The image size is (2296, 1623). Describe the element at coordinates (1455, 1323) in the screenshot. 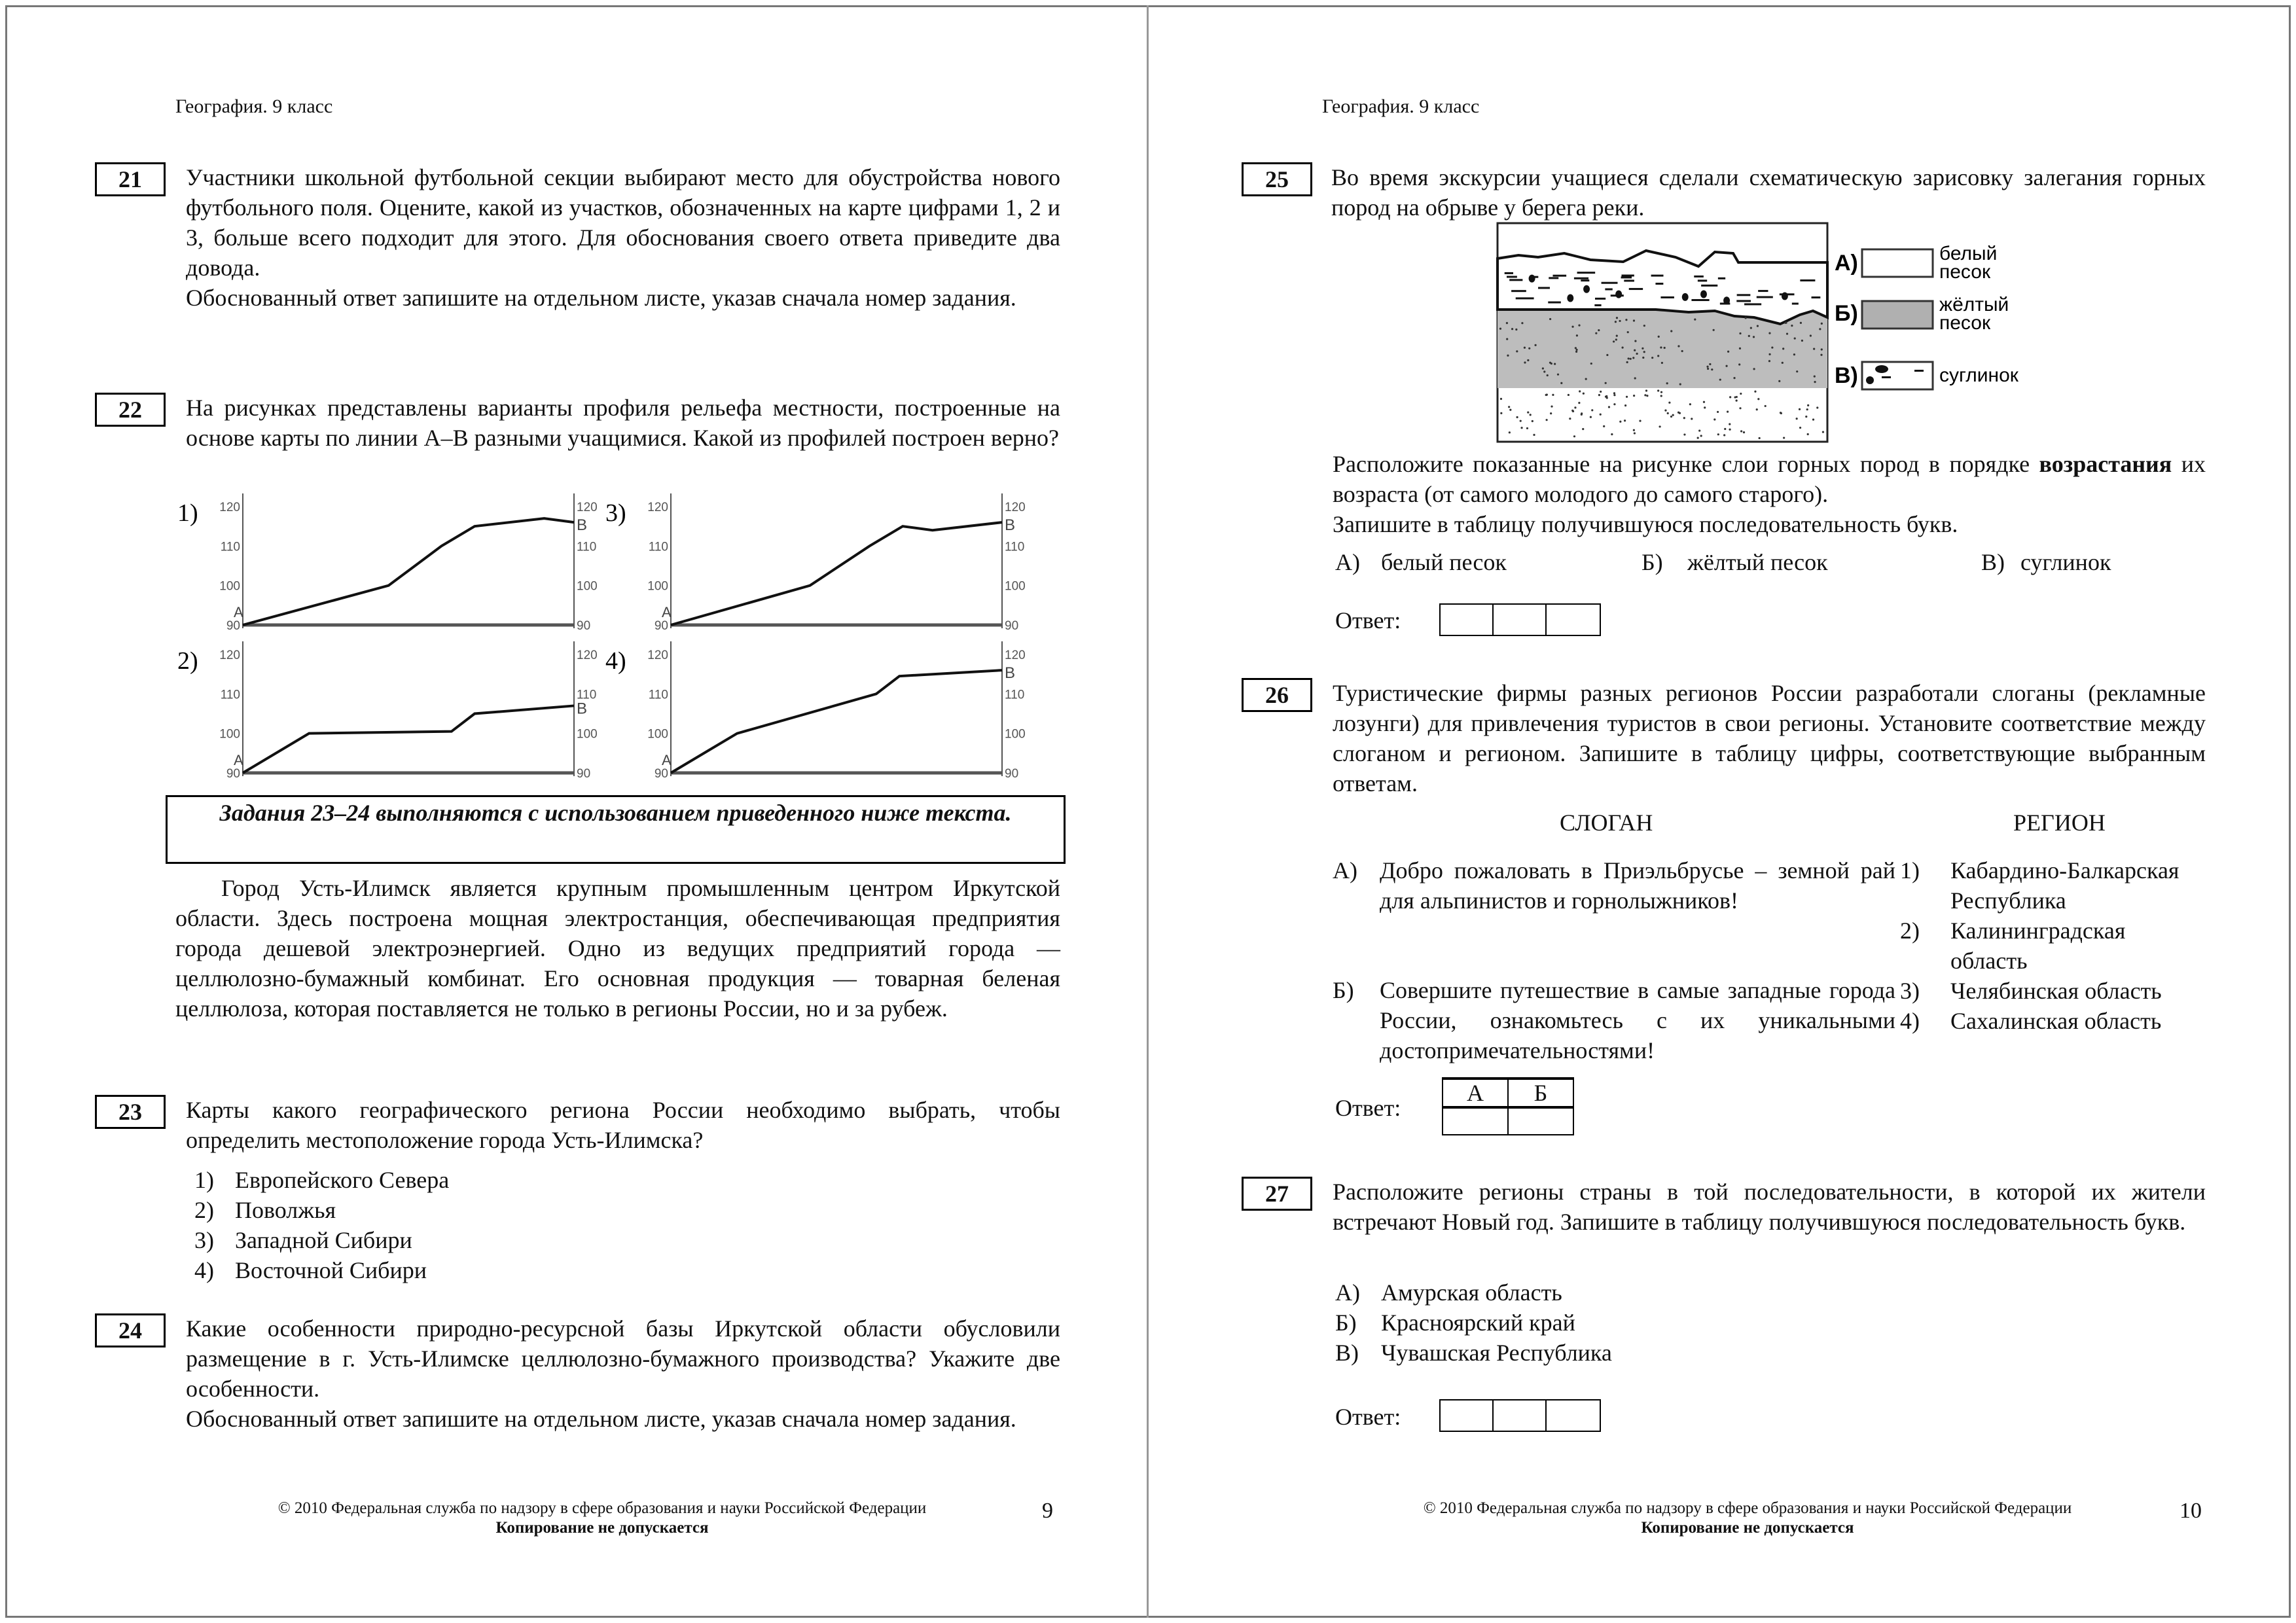

I see `option: Б) Красноярский край` at that location.